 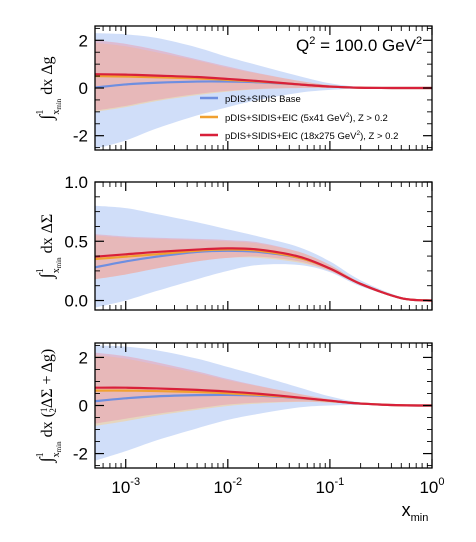 What do you see at coordinates (76, 182) in the screenshot?
I see `panel-2-ytick-label: 1.0` at bounding box center [76, 182].